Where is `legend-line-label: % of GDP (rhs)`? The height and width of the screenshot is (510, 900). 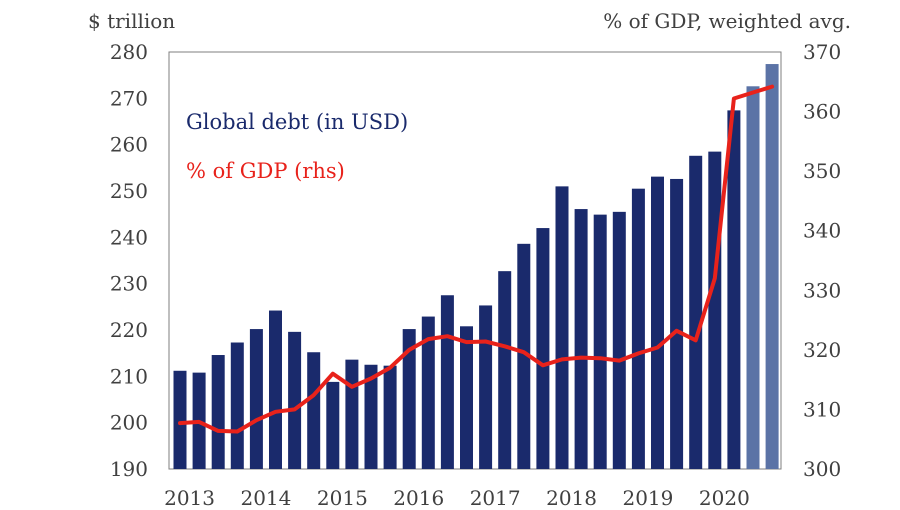 legend-line-label: % of GDP (rhs) is located at coordinates (265, 171).